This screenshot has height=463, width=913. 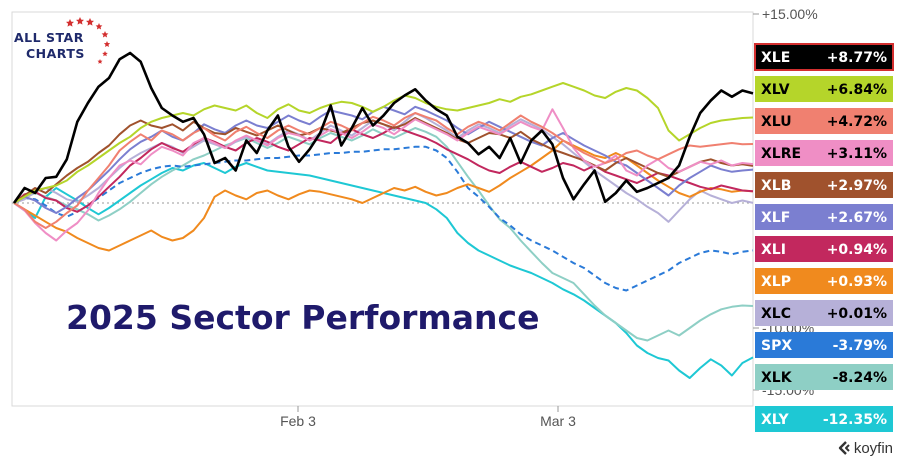 I want to click on legend-value: +0.94%, so click(x=857, y=250).